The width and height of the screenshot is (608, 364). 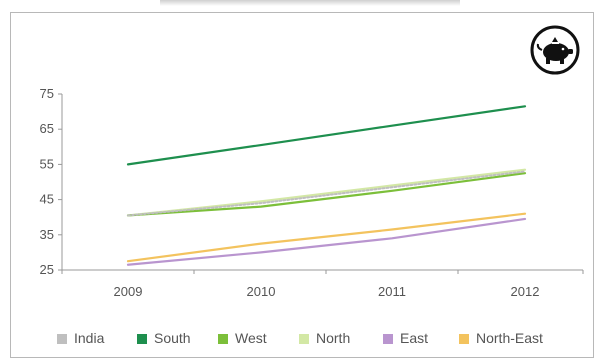 What do you see at coordinates (509, 338) in the screenshot?
I see `legend-label-north-east: North-East` at bounding box center [509, 338].